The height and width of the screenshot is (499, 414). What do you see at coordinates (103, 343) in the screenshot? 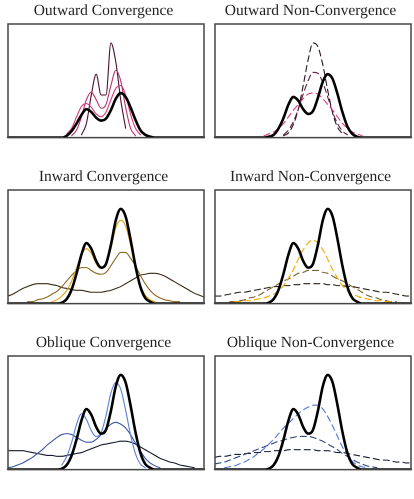
I see `chart-title: Oblique Convergence` at bounding box center [103, 343].